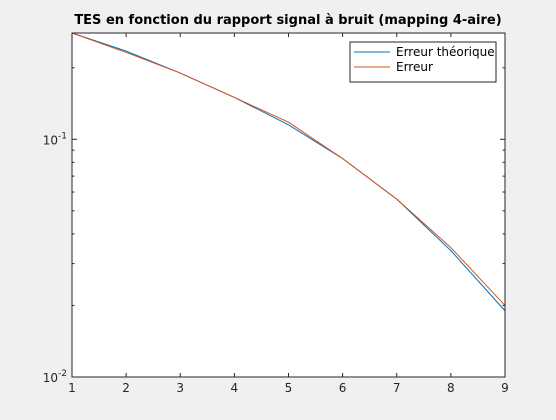 The image size is (556, 420). I want to click on legend-label-1: Erreur théorique, so click(445, 52).